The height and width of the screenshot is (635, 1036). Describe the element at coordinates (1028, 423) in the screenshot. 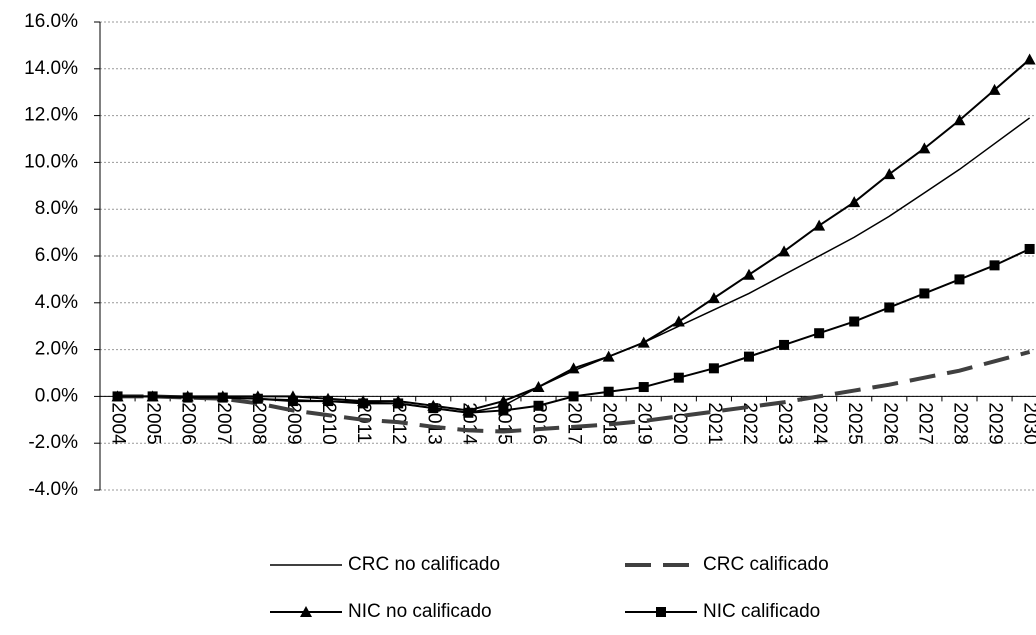

I see `x-tick-label: 2030` at that location.